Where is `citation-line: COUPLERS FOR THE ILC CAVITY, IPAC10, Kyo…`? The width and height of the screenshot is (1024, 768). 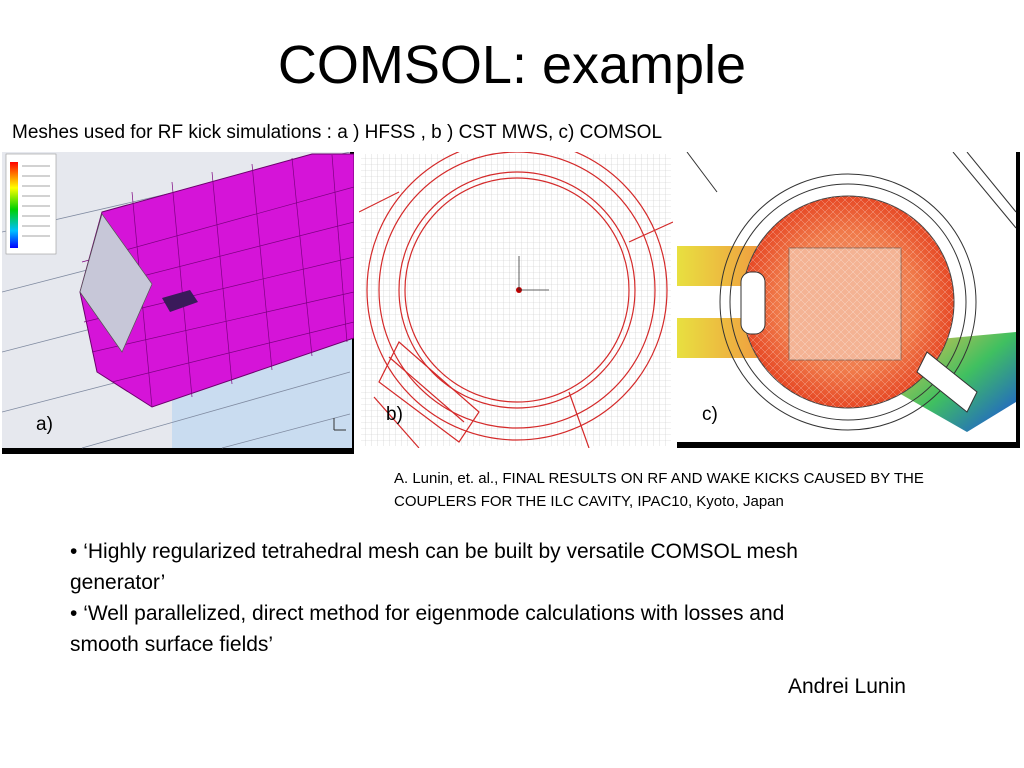 citation-line: COUPLERS FOR THE ILC CAVITY, IPAC10, Kyo… is located at coordinates (589, 501).